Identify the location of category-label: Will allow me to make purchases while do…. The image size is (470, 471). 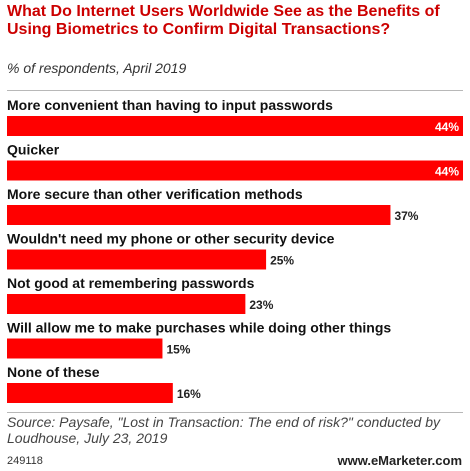
(199, 328).